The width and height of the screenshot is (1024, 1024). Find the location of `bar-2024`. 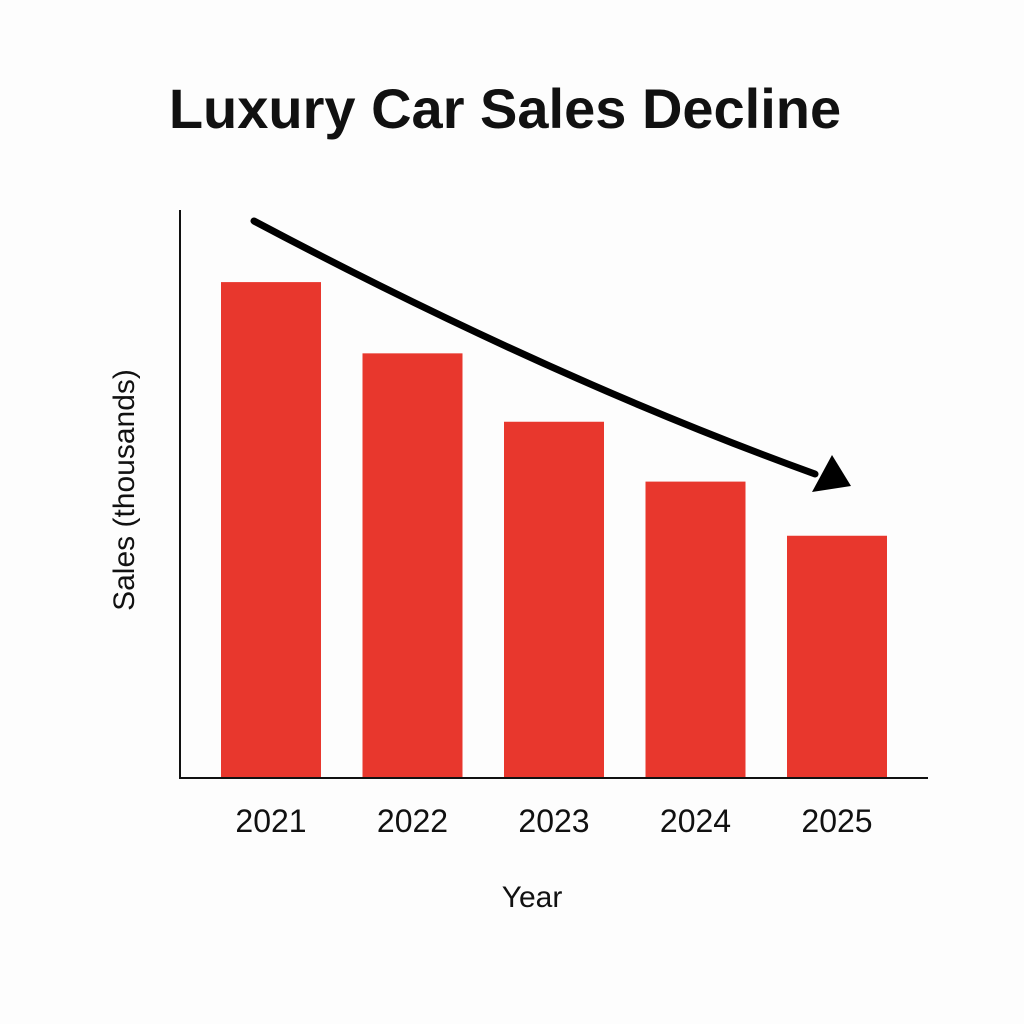

bar-2024 is located at coordinates (695, 629).